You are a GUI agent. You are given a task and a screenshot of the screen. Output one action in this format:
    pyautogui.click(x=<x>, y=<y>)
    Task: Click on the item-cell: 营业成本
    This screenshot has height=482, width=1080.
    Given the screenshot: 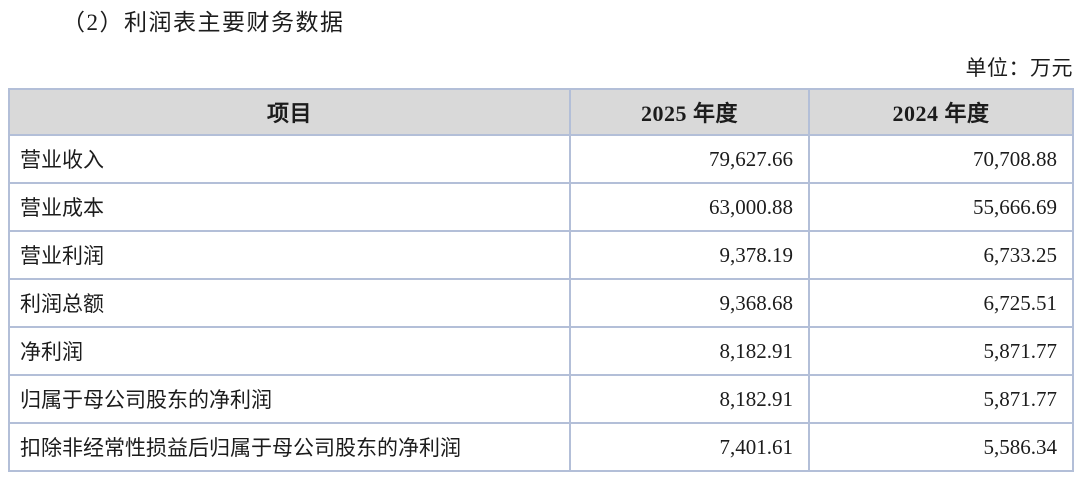 What is the action you would take?
    pyautogui.click(x=289, y=207)
    